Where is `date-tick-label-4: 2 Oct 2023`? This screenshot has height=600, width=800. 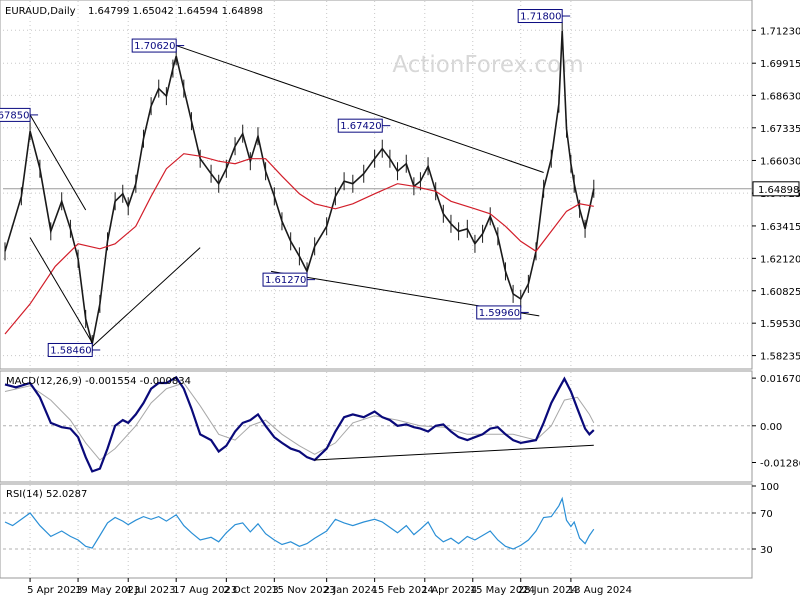 date-tick-label-4: 2 Oct 2023 is located at coordinates (250, 590).